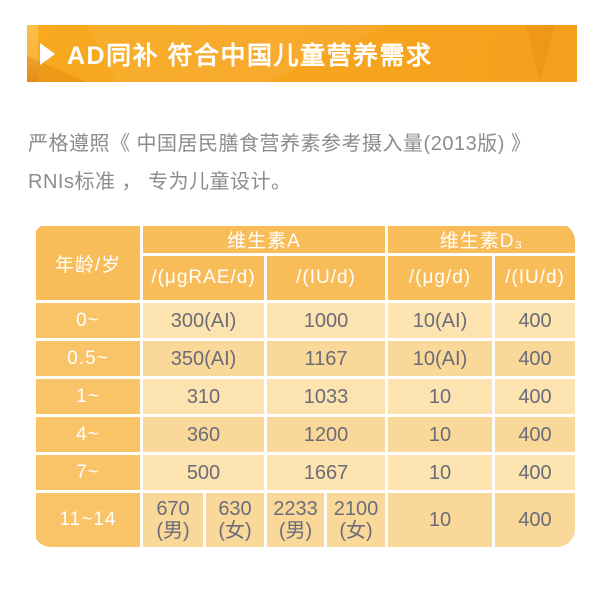  I want to click on age-cell: 0.5~, so click(88, 358).